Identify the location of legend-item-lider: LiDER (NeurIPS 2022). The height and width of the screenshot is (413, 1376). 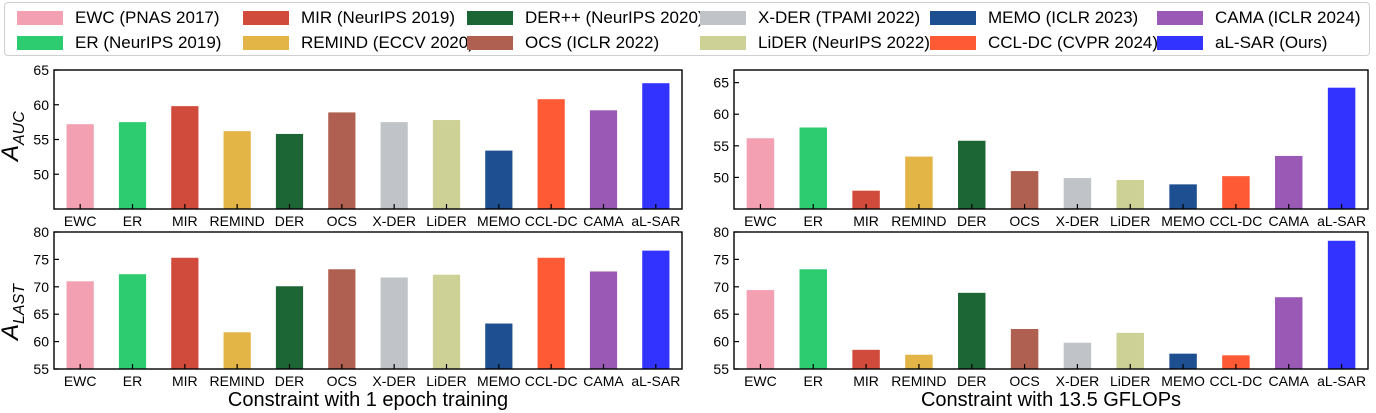
(815, 43).